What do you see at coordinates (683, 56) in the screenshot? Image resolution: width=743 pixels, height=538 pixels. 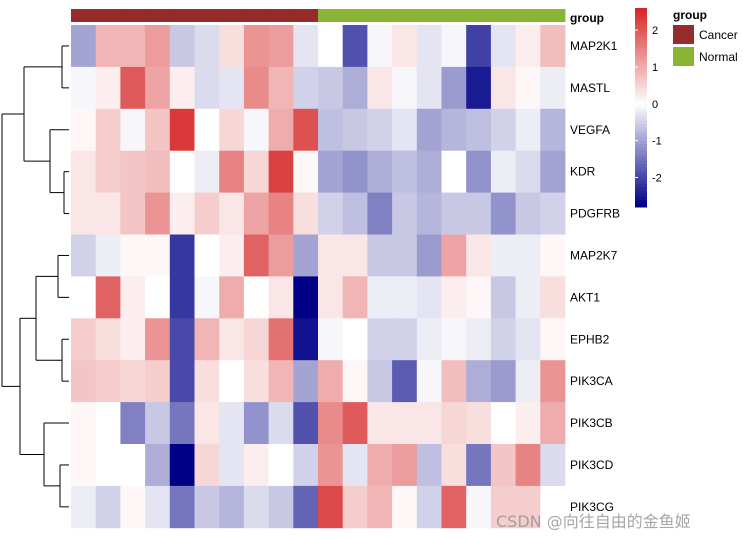 I see `group-legend-swatch` at bounding box center [683, 56].